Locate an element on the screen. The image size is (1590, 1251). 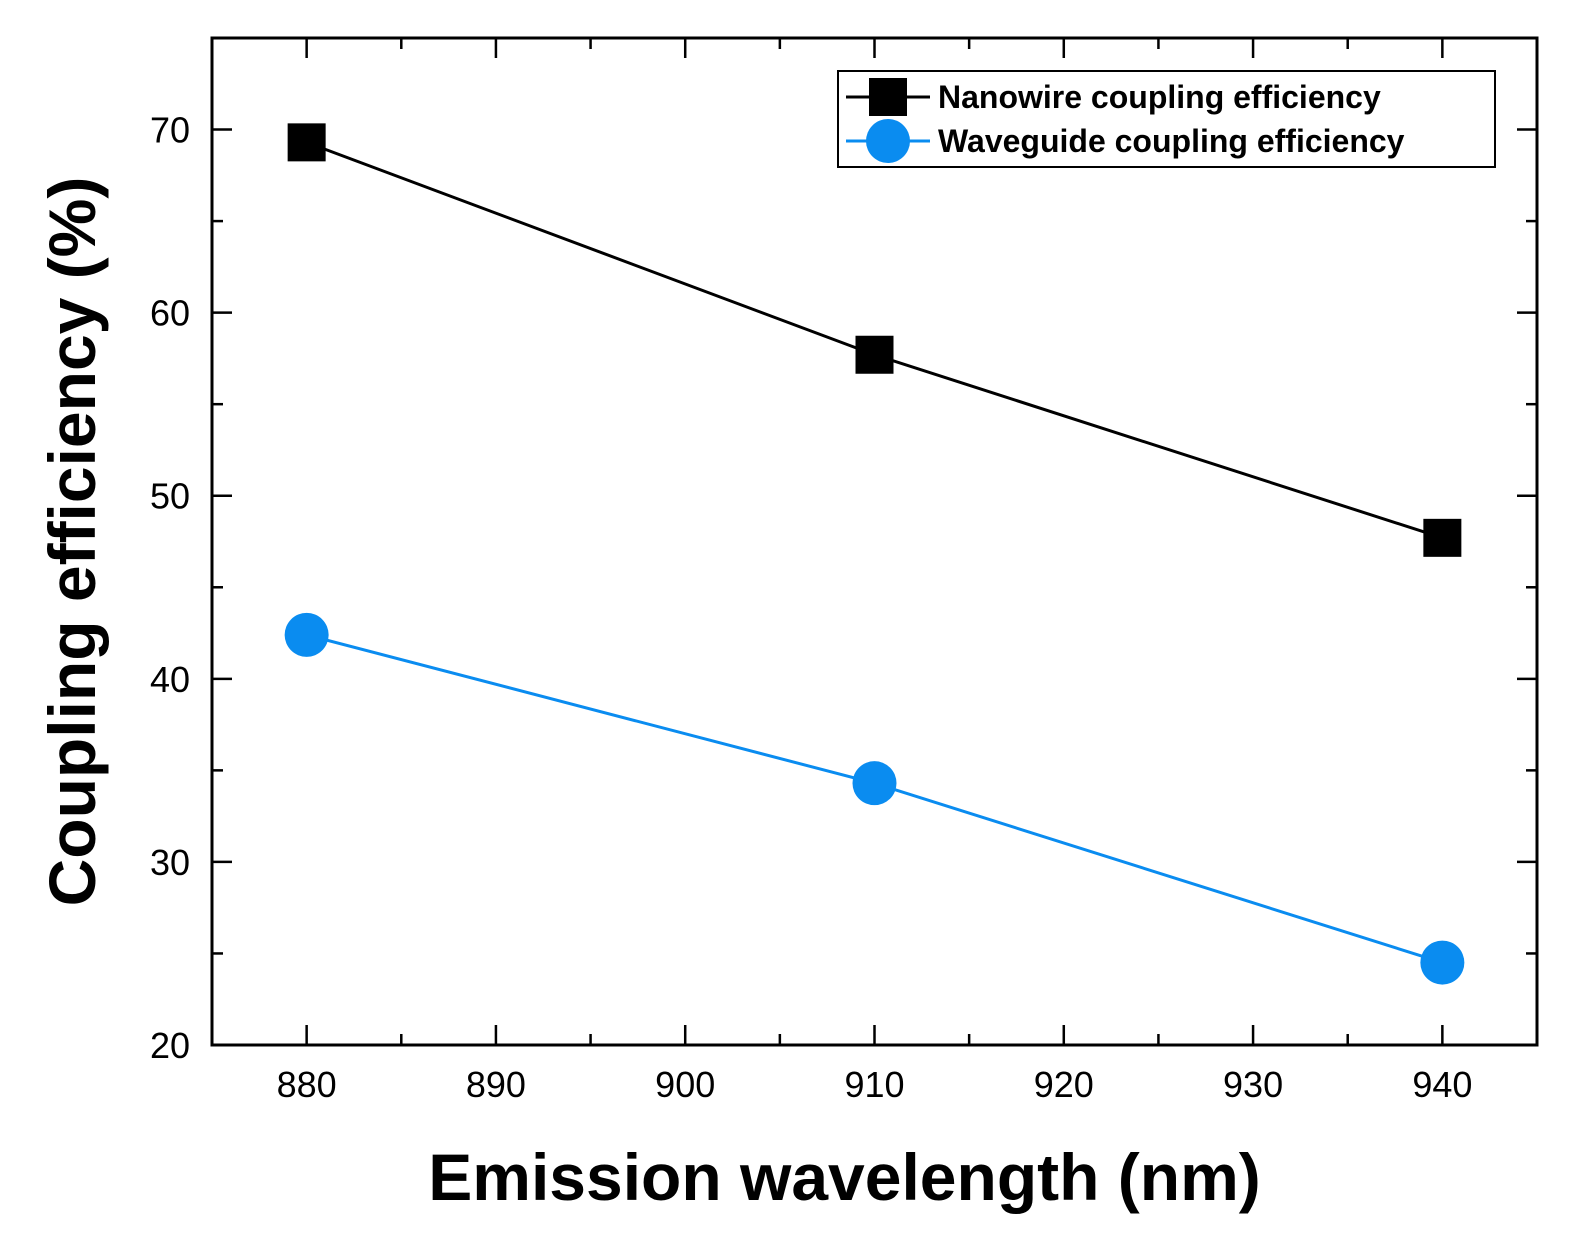
y-tick-label: 20 is located at coordinates (170, 1045).